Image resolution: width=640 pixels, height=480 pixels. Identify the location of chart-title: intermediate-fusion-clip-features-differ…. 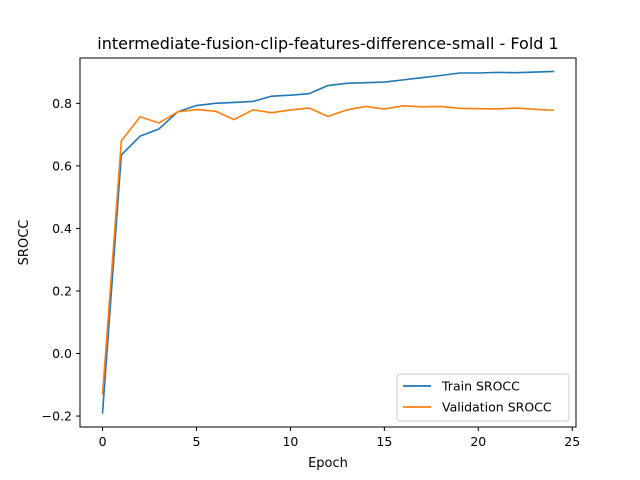
(327, 43).